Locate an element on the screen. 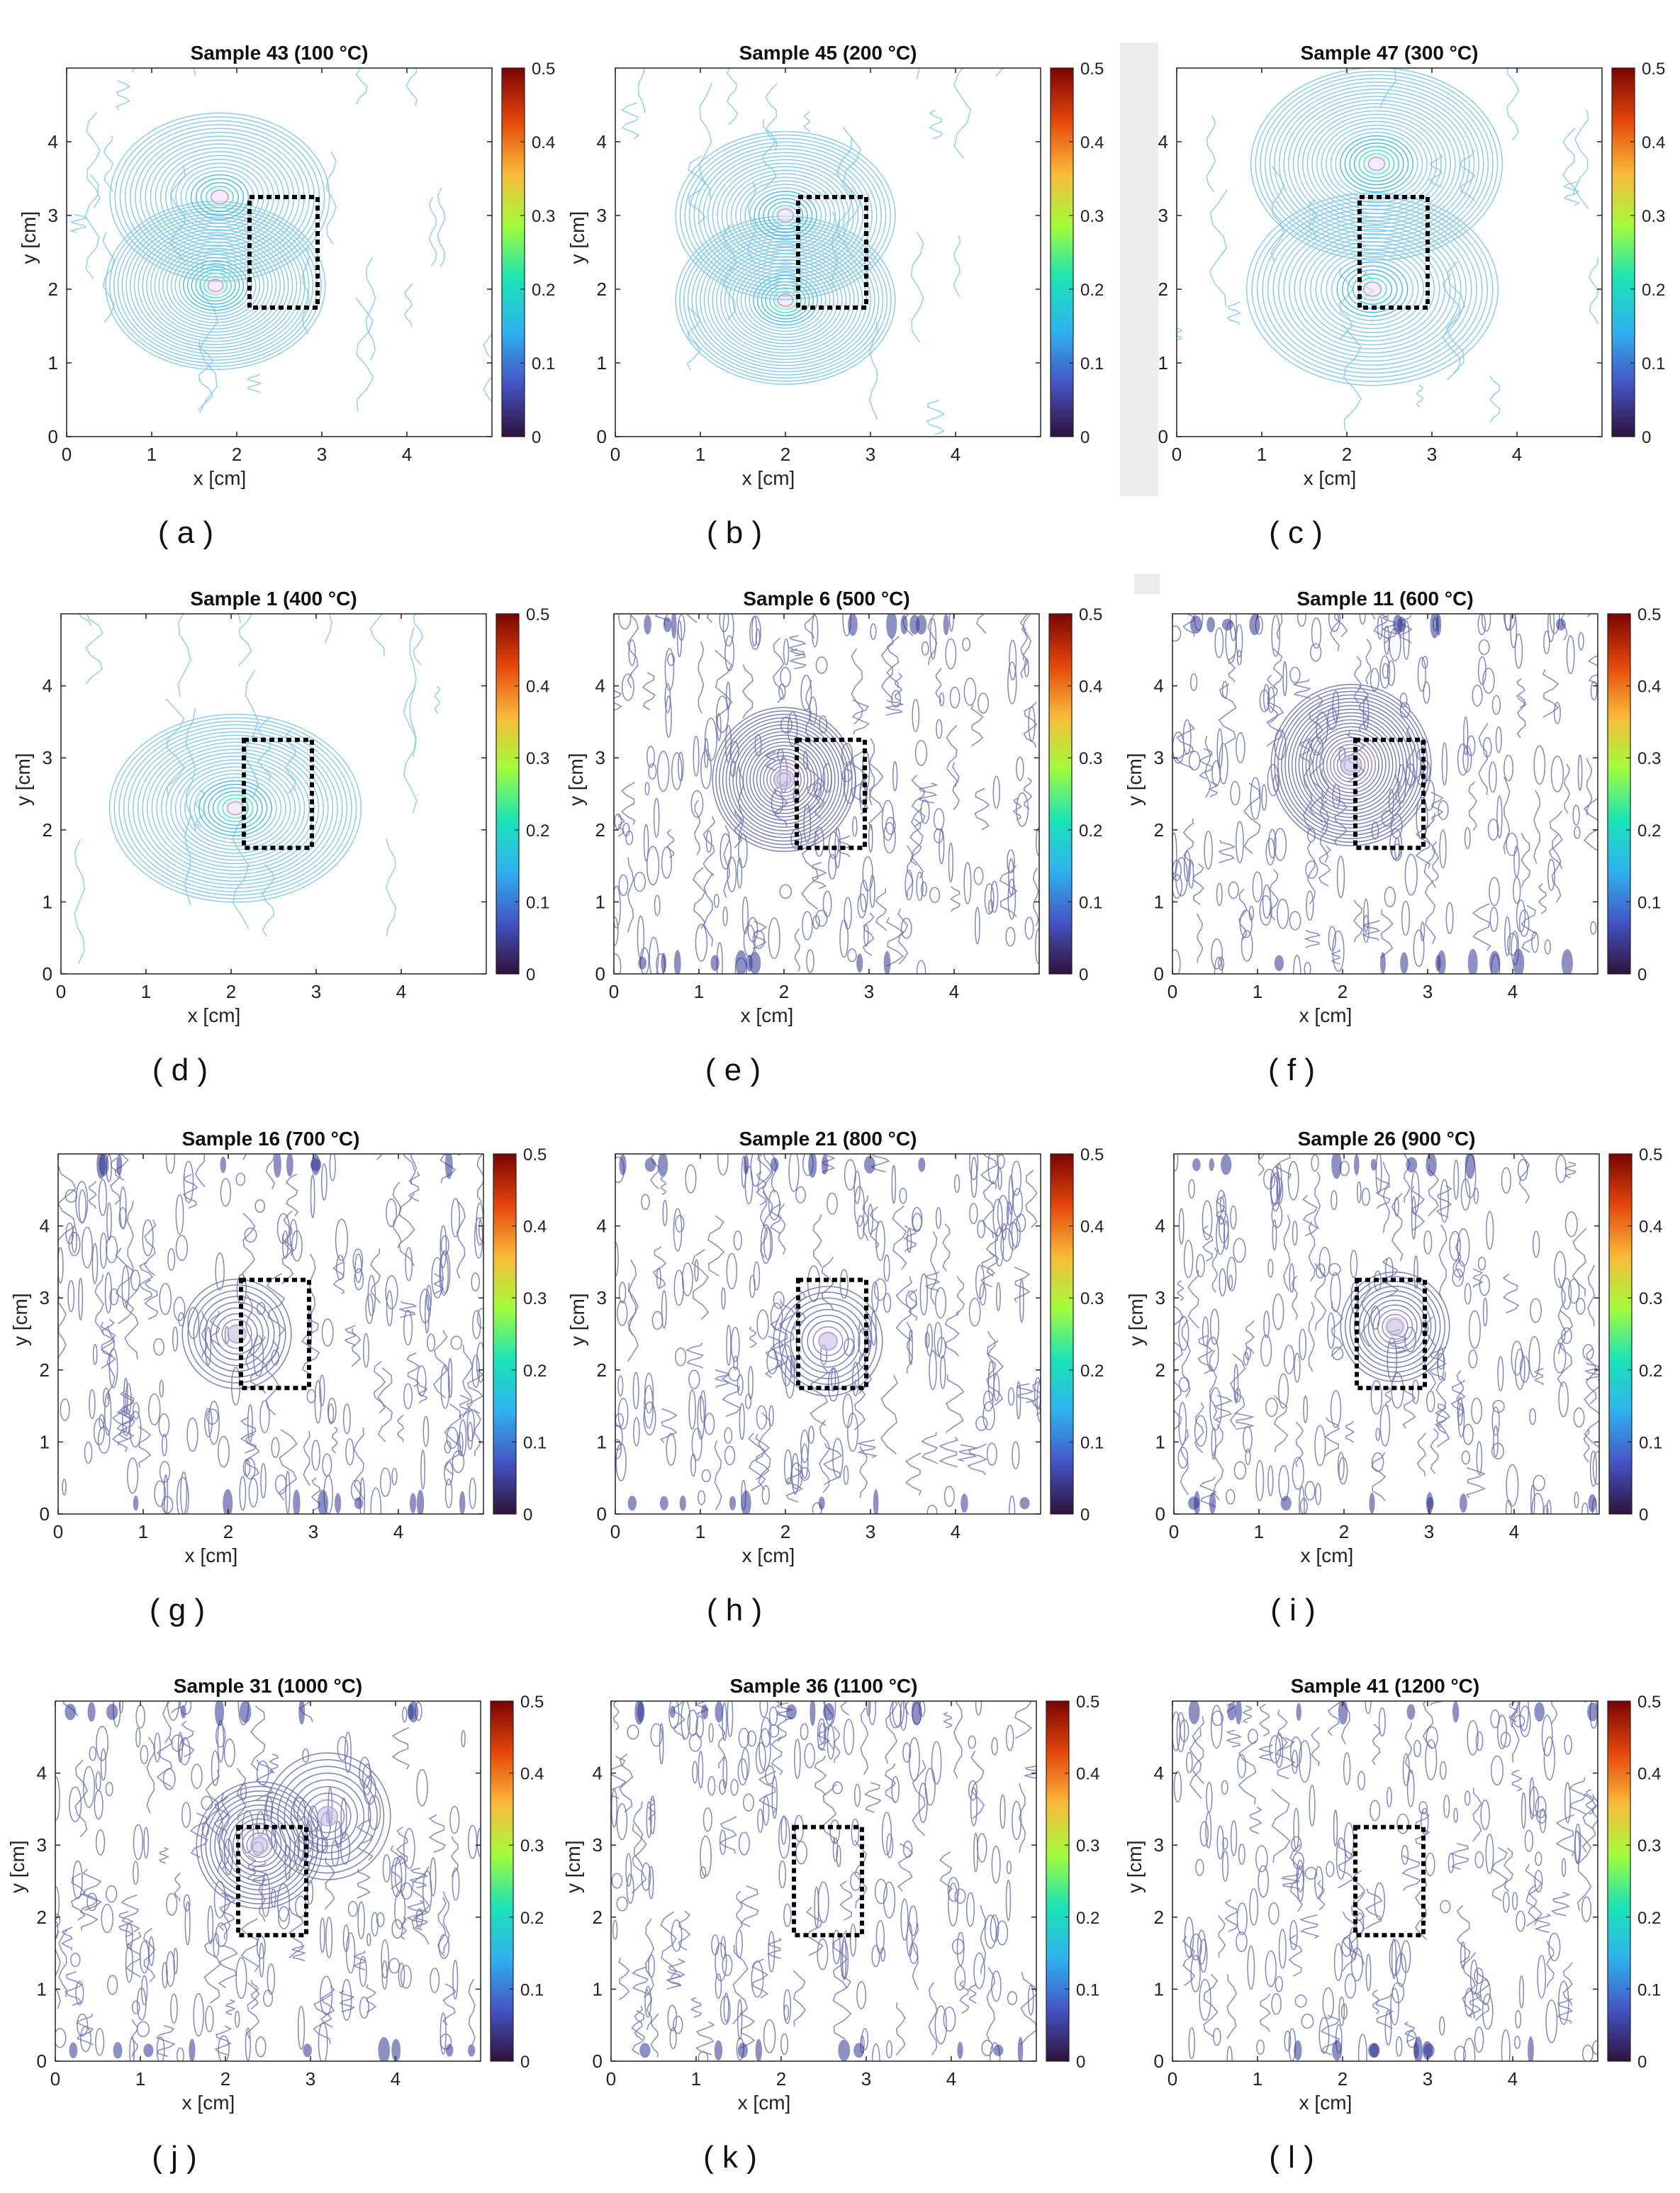 This screenshot has width=1680, height=2193. colorbar-tick-label: 0.2 is located at coordinates (543, 291).